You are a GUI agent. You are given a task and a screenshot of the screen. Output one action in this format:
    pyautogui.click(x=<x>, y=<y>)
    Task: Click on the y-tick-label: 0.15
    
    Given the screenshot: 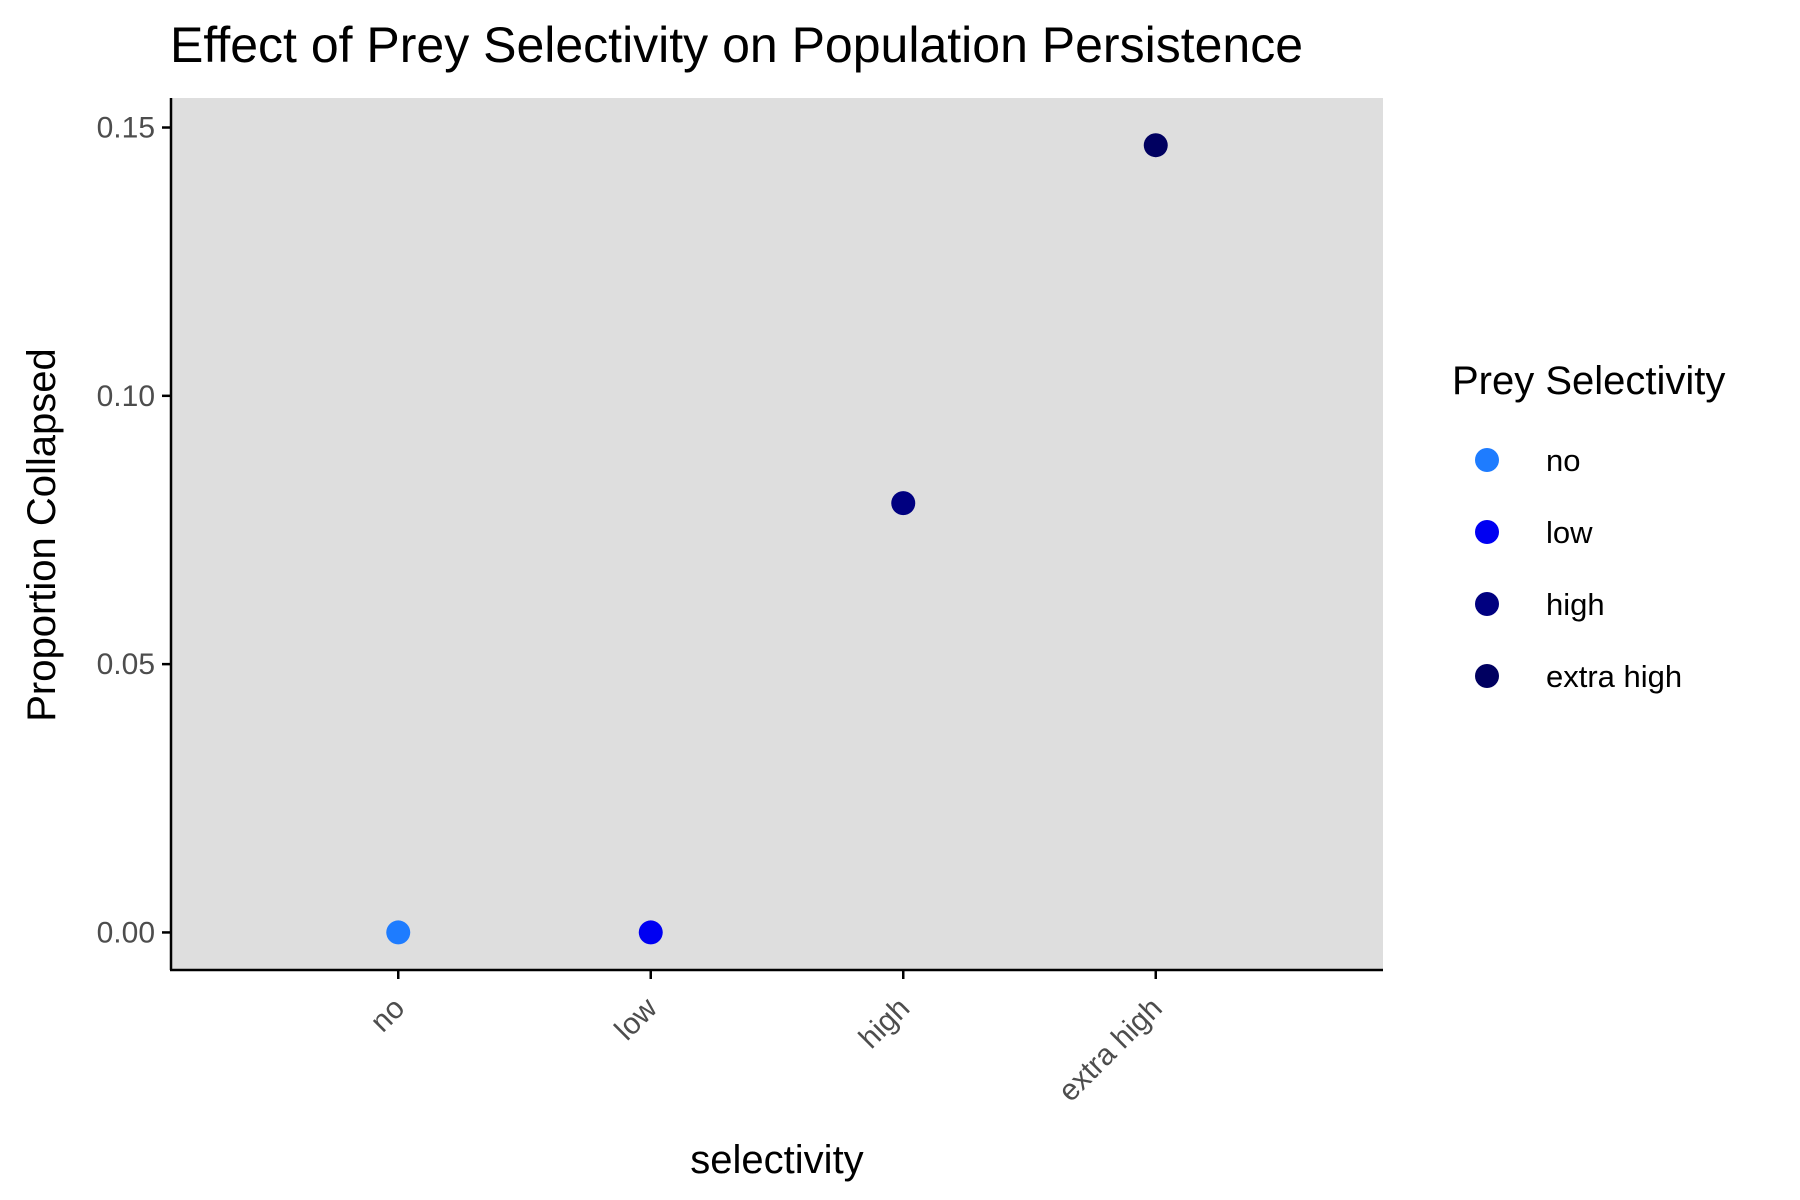 What is the action you would take?
    pyautogui.click(x=126, y=128)
    